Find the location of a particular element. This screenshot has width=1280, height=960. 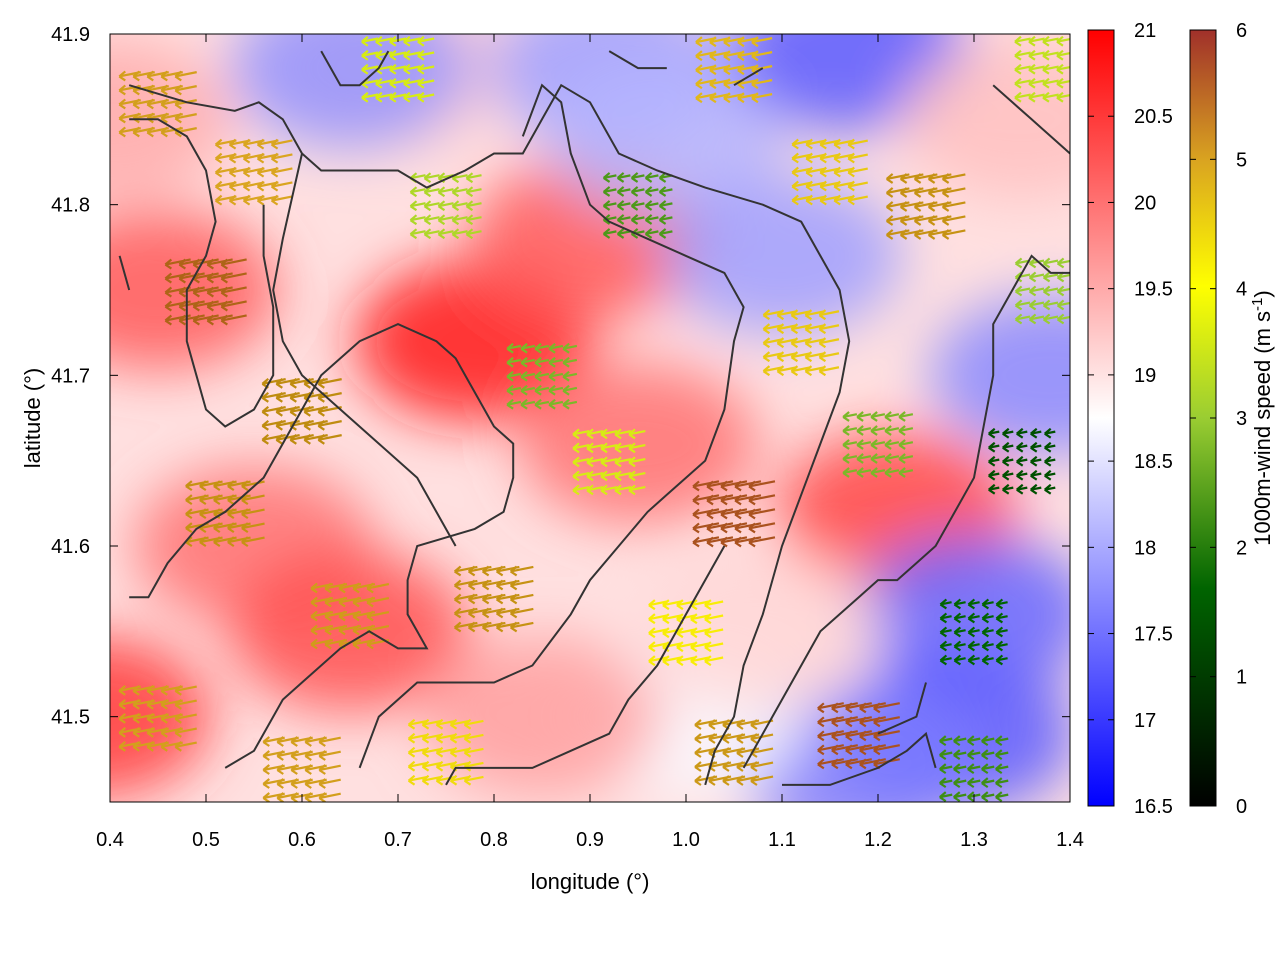

y-axis-label: latitude (°) is located at coordinates (32, 418).